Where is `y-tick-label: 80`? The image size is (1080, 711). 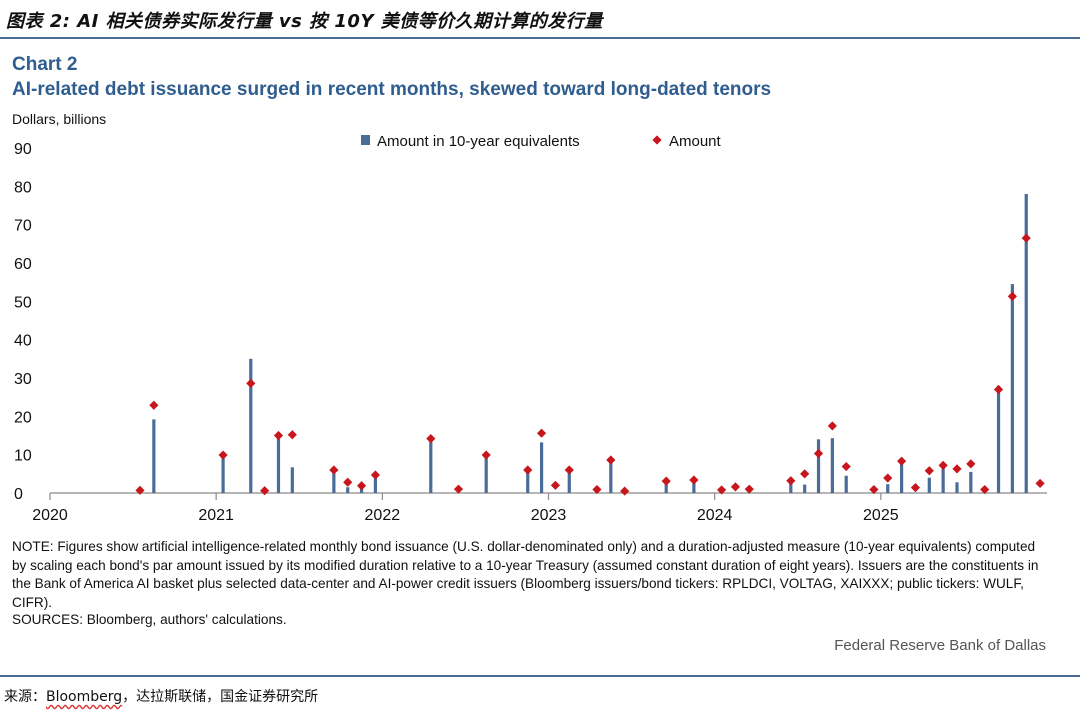
y-tick-label: 80 is located at coordinates (23, 187).